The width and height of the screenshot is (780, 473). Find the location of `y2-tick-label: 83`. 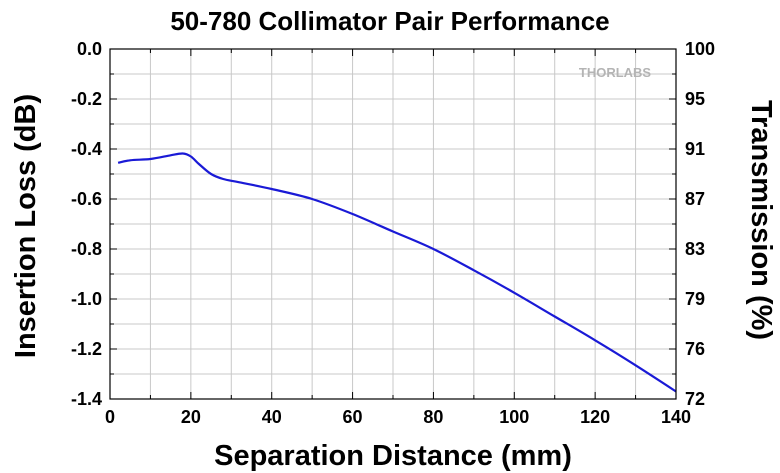

y2-tick-label: 83 is located at coordinates (695, 249).